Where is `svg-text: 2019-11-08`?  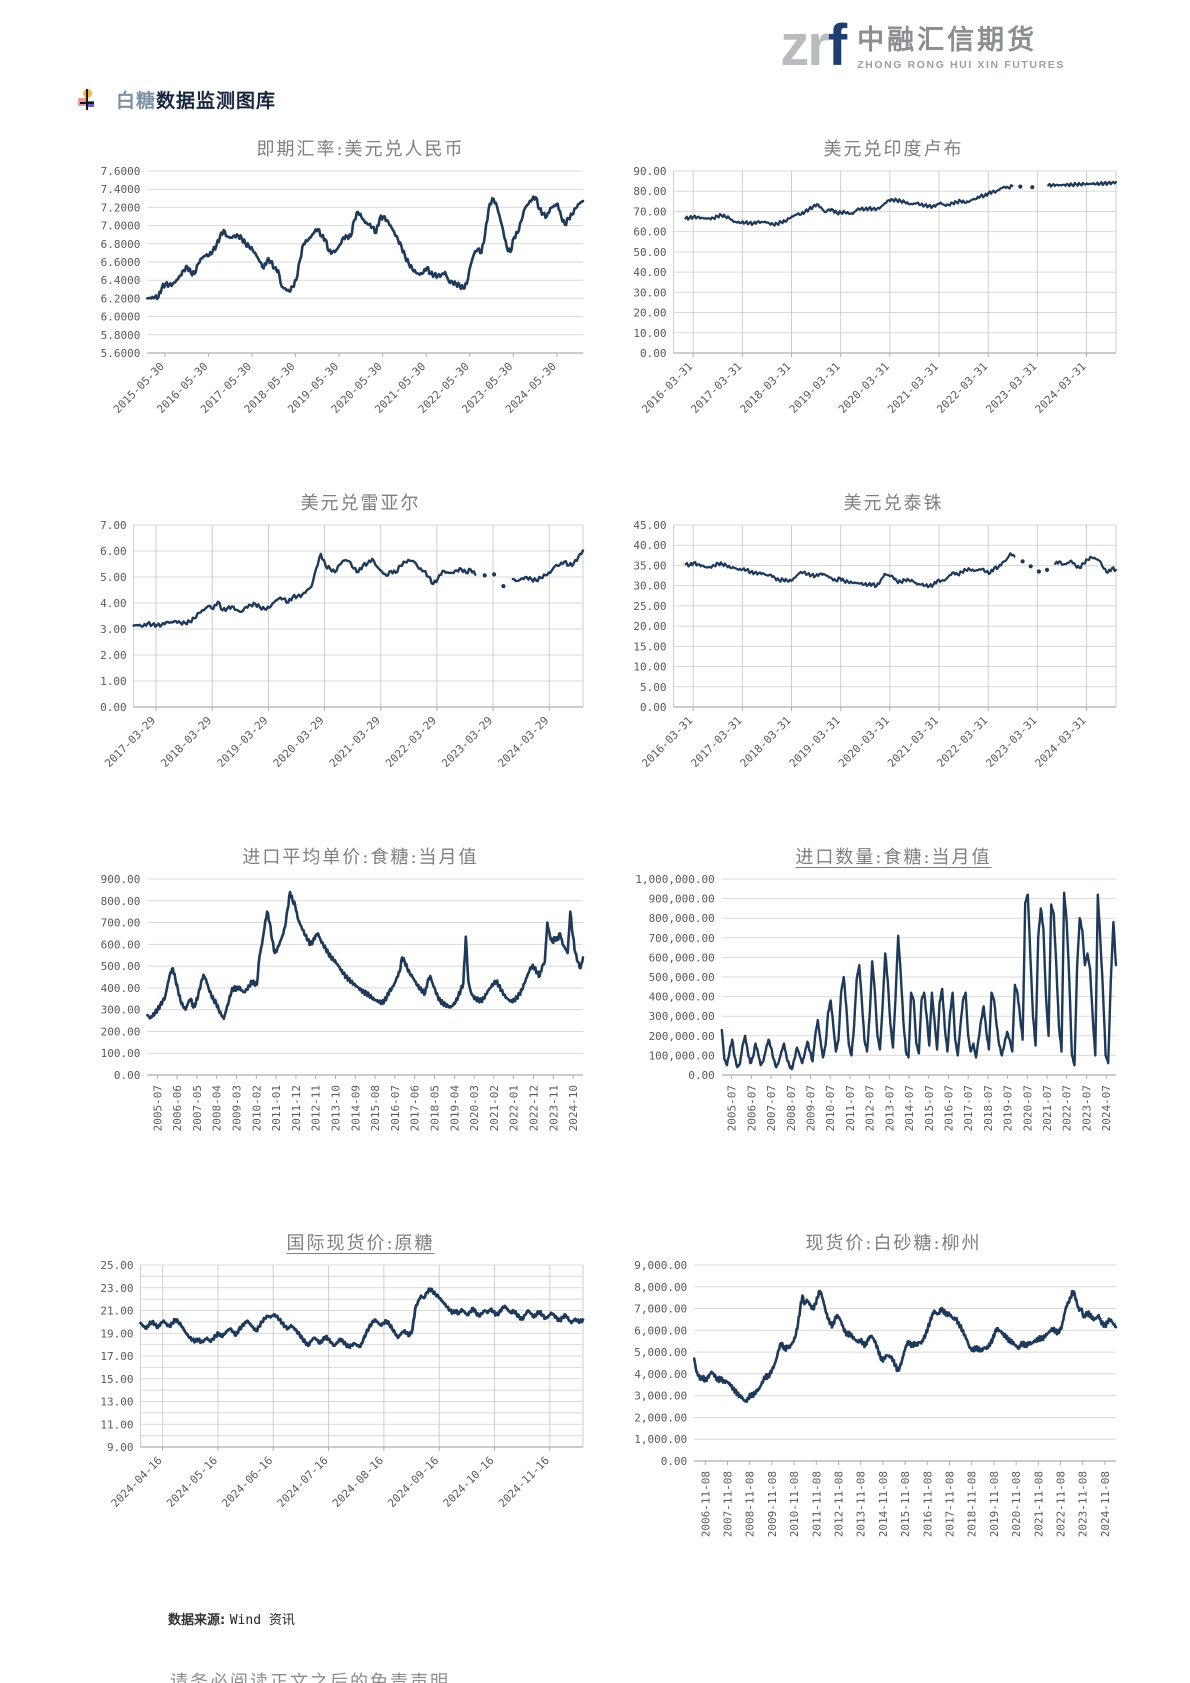
svg-text: 2019-11-08 is located at coordinates (994, 1504).